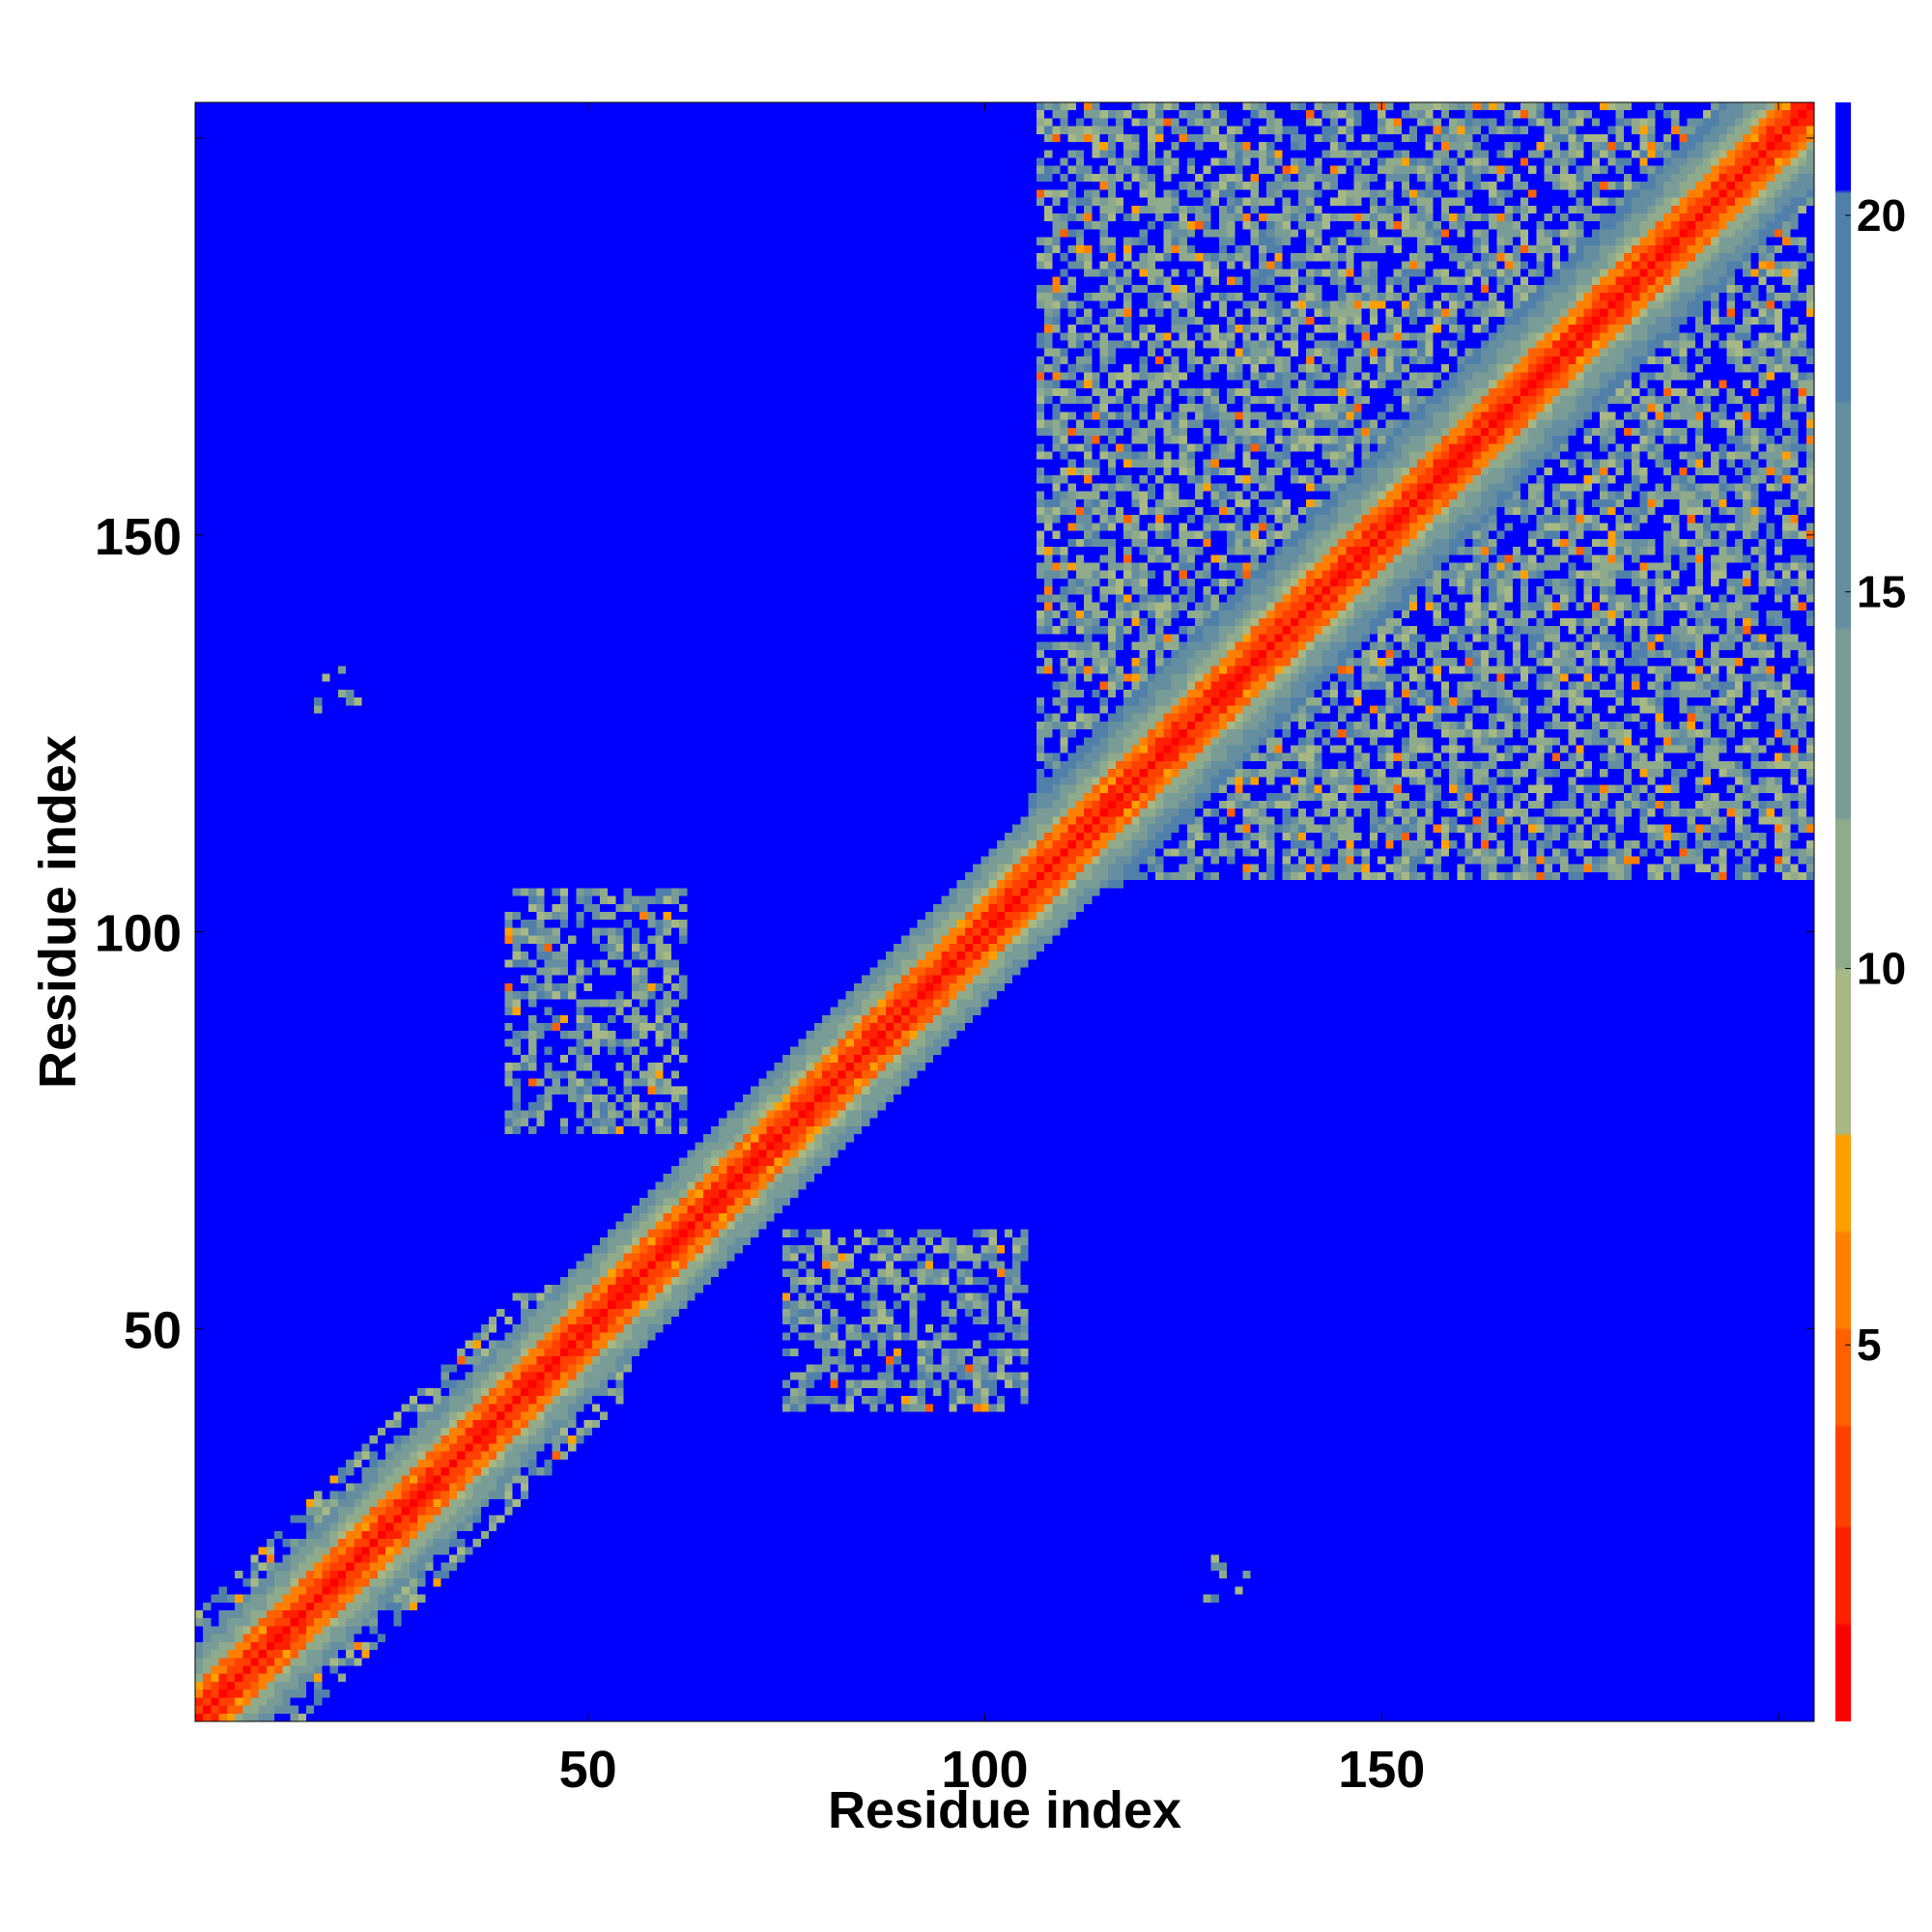  What do you see at coordinates (1843, 911) in the screenshot?
I see `colorbar` at bounding box center [1843, 911].